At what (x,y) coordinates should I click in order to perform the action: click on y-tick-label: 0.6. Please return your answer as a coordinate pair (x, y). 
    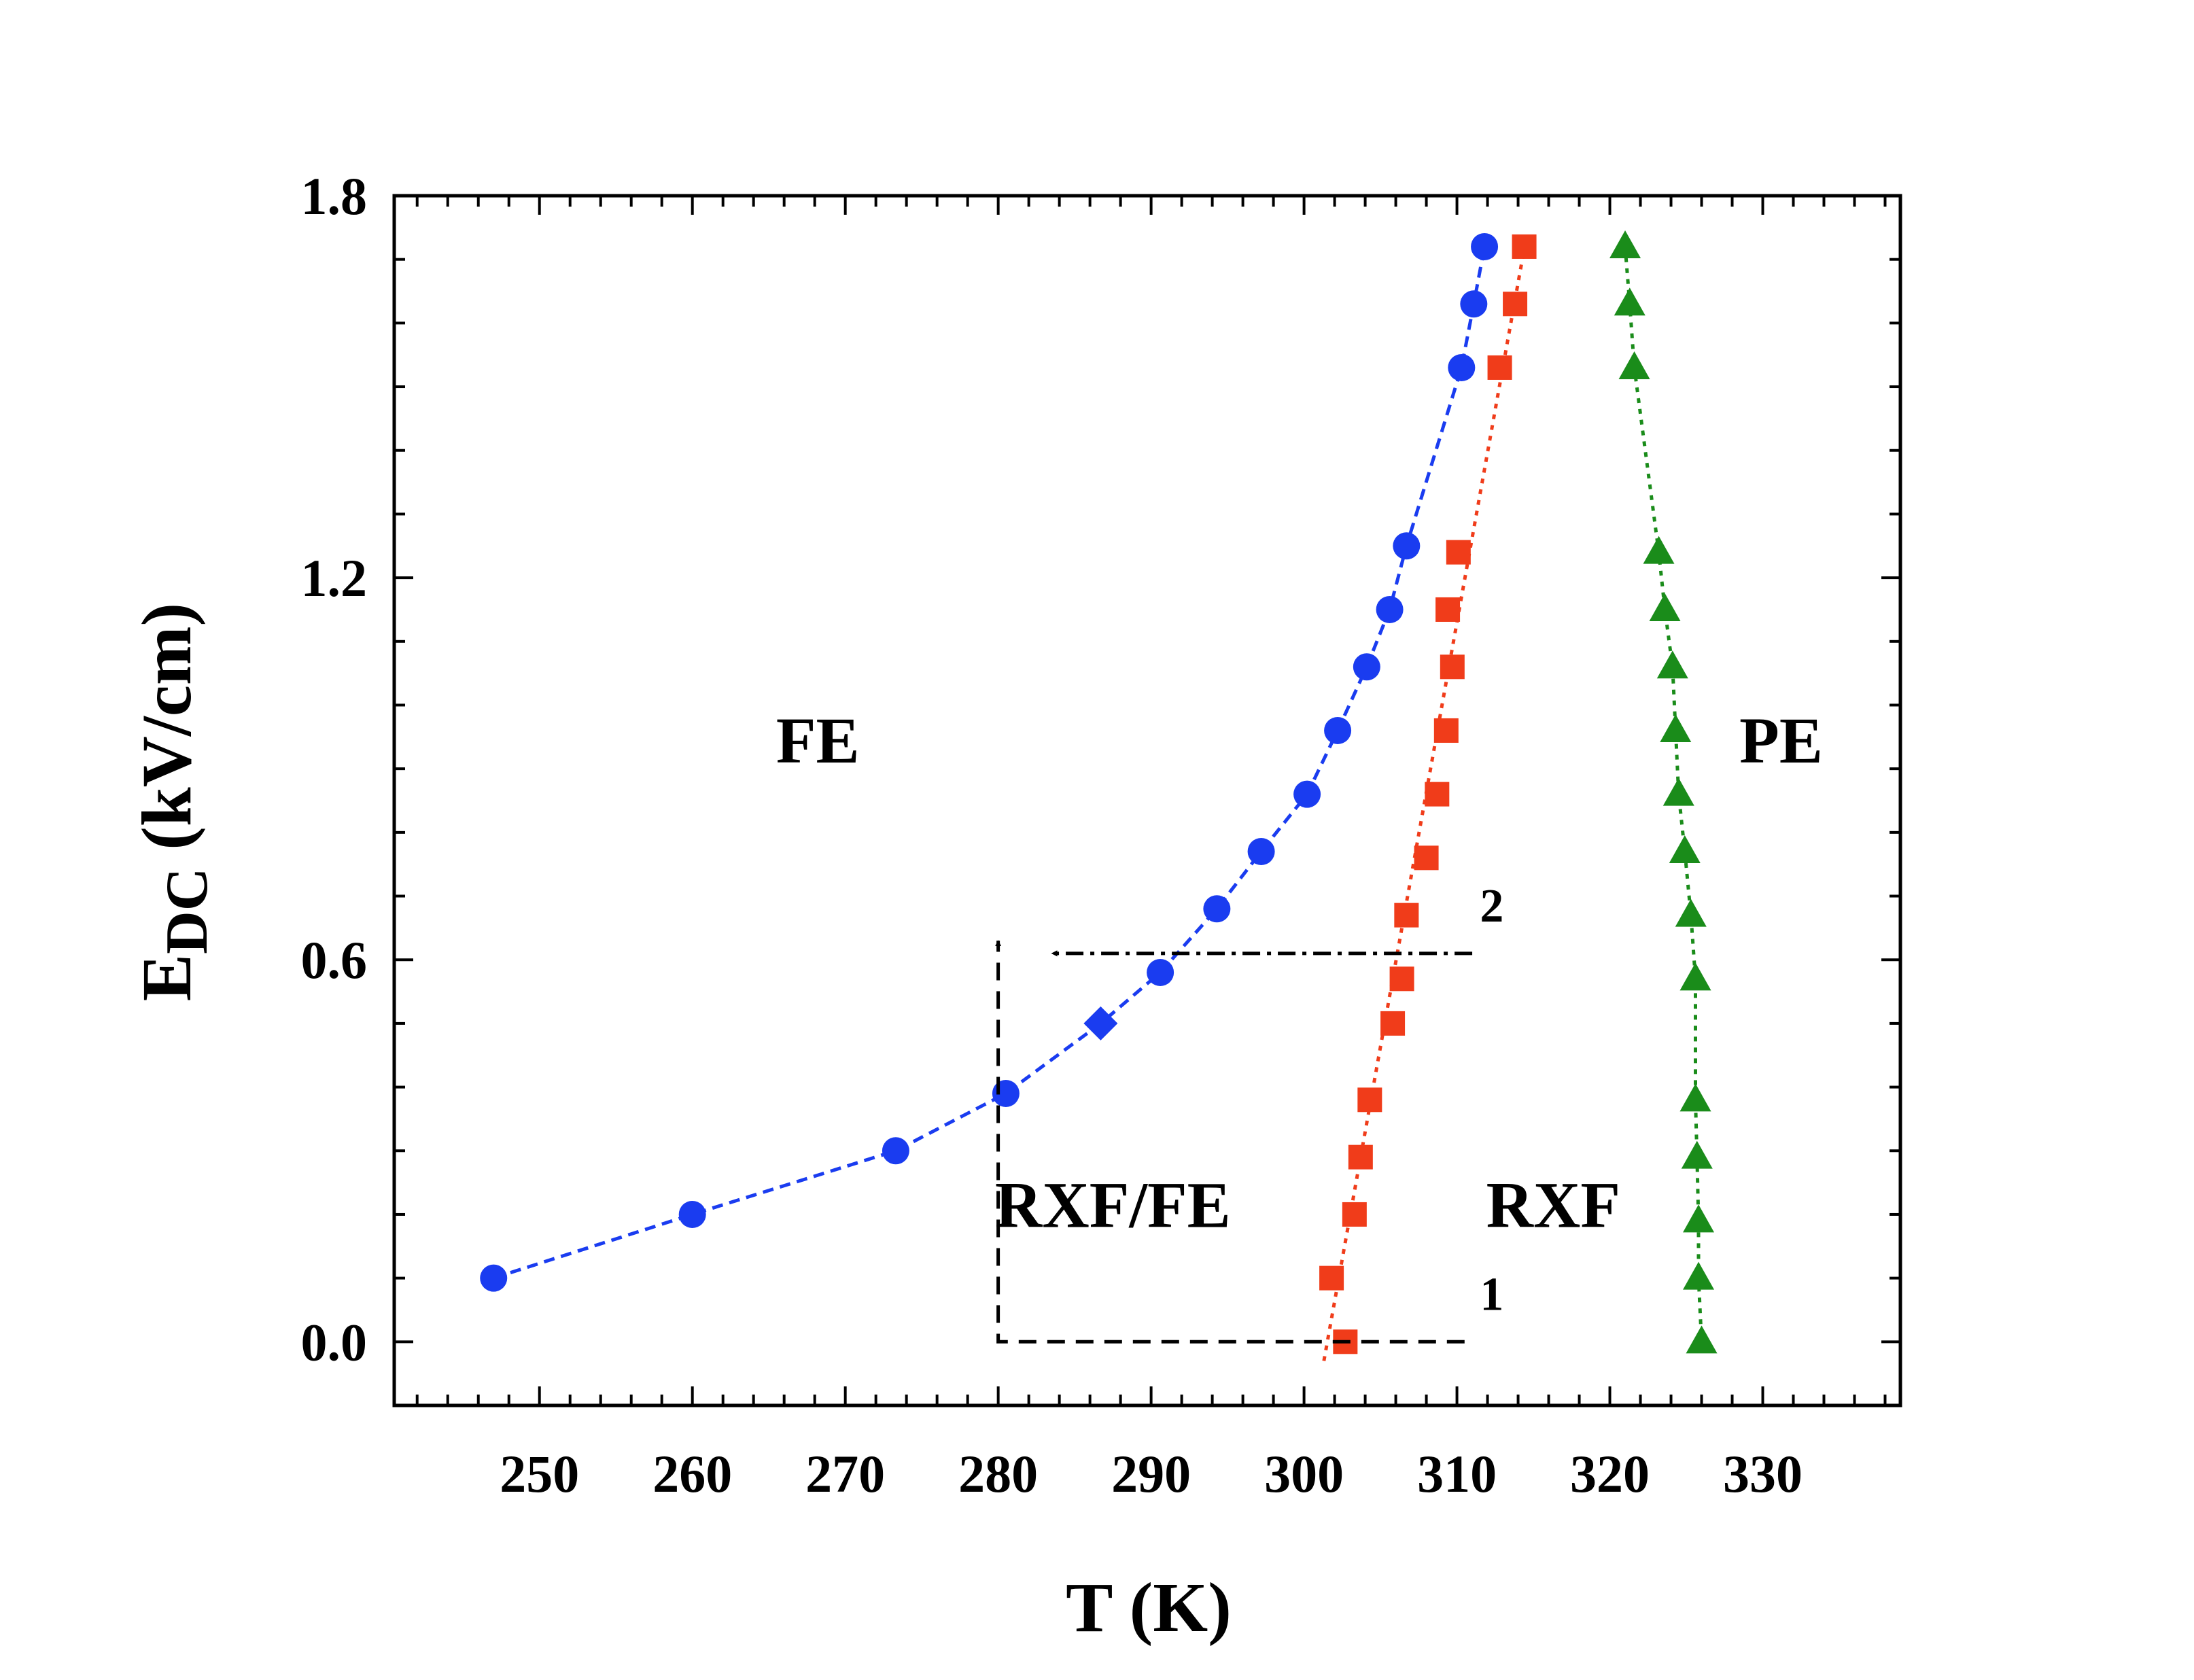
    Looking at the image, I should click on (334, 960).